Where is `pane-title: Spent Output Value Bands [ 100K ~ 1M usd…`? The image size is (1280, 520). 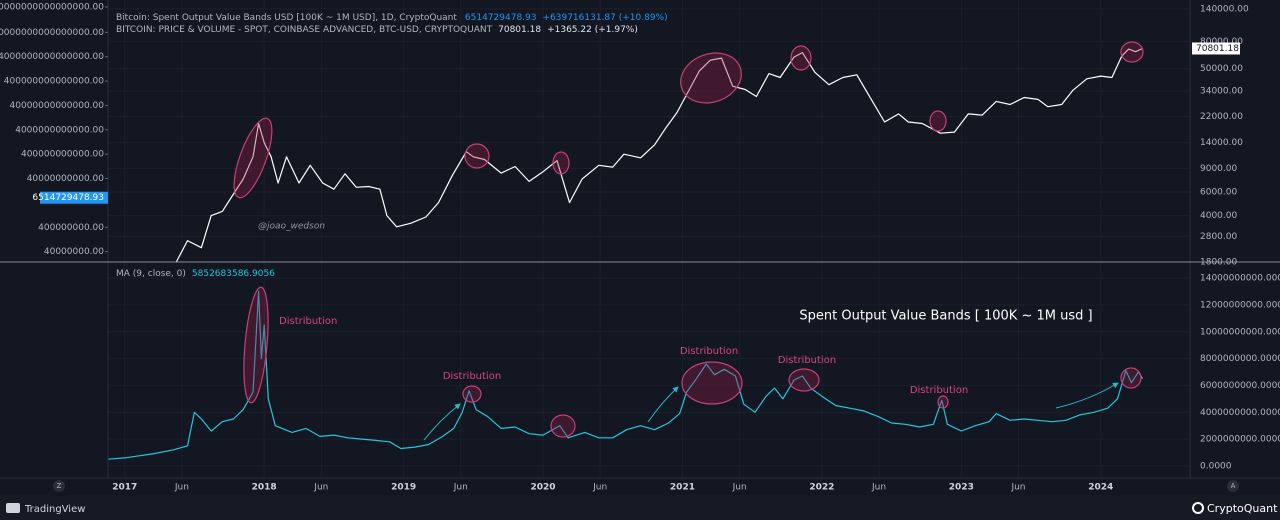 pane-title: Spent Output Value Bands [ 100K ~ 1M usd… is located at coordinates (945, 316).